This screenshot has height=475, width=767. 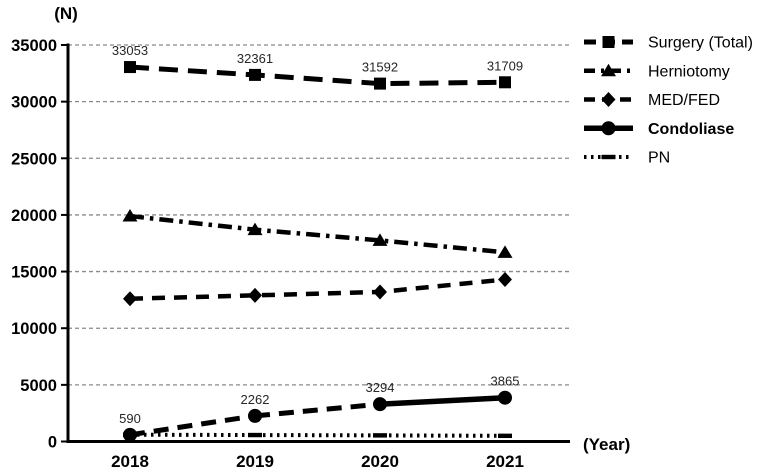 What do you see at coordinates (505, 461) in the screenshot?
I see `x-axis-tick-label: 2021` at bounding box center [505, 461].